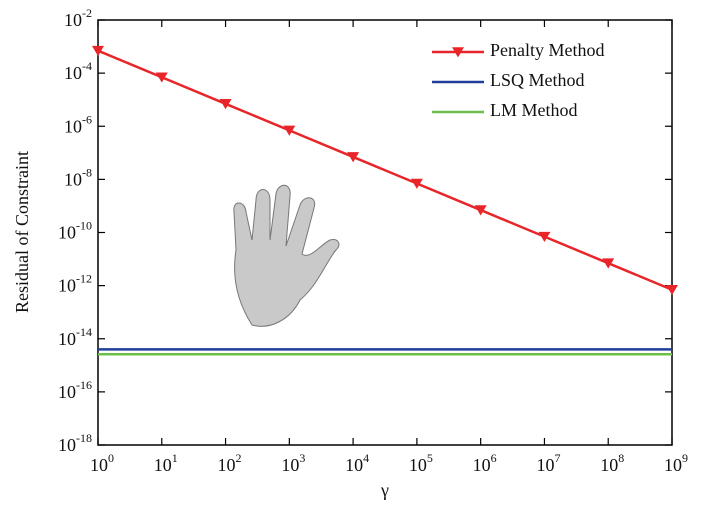 The image size is (712, 510). I want to click on legend-label: LM Method, so click(534, 110).